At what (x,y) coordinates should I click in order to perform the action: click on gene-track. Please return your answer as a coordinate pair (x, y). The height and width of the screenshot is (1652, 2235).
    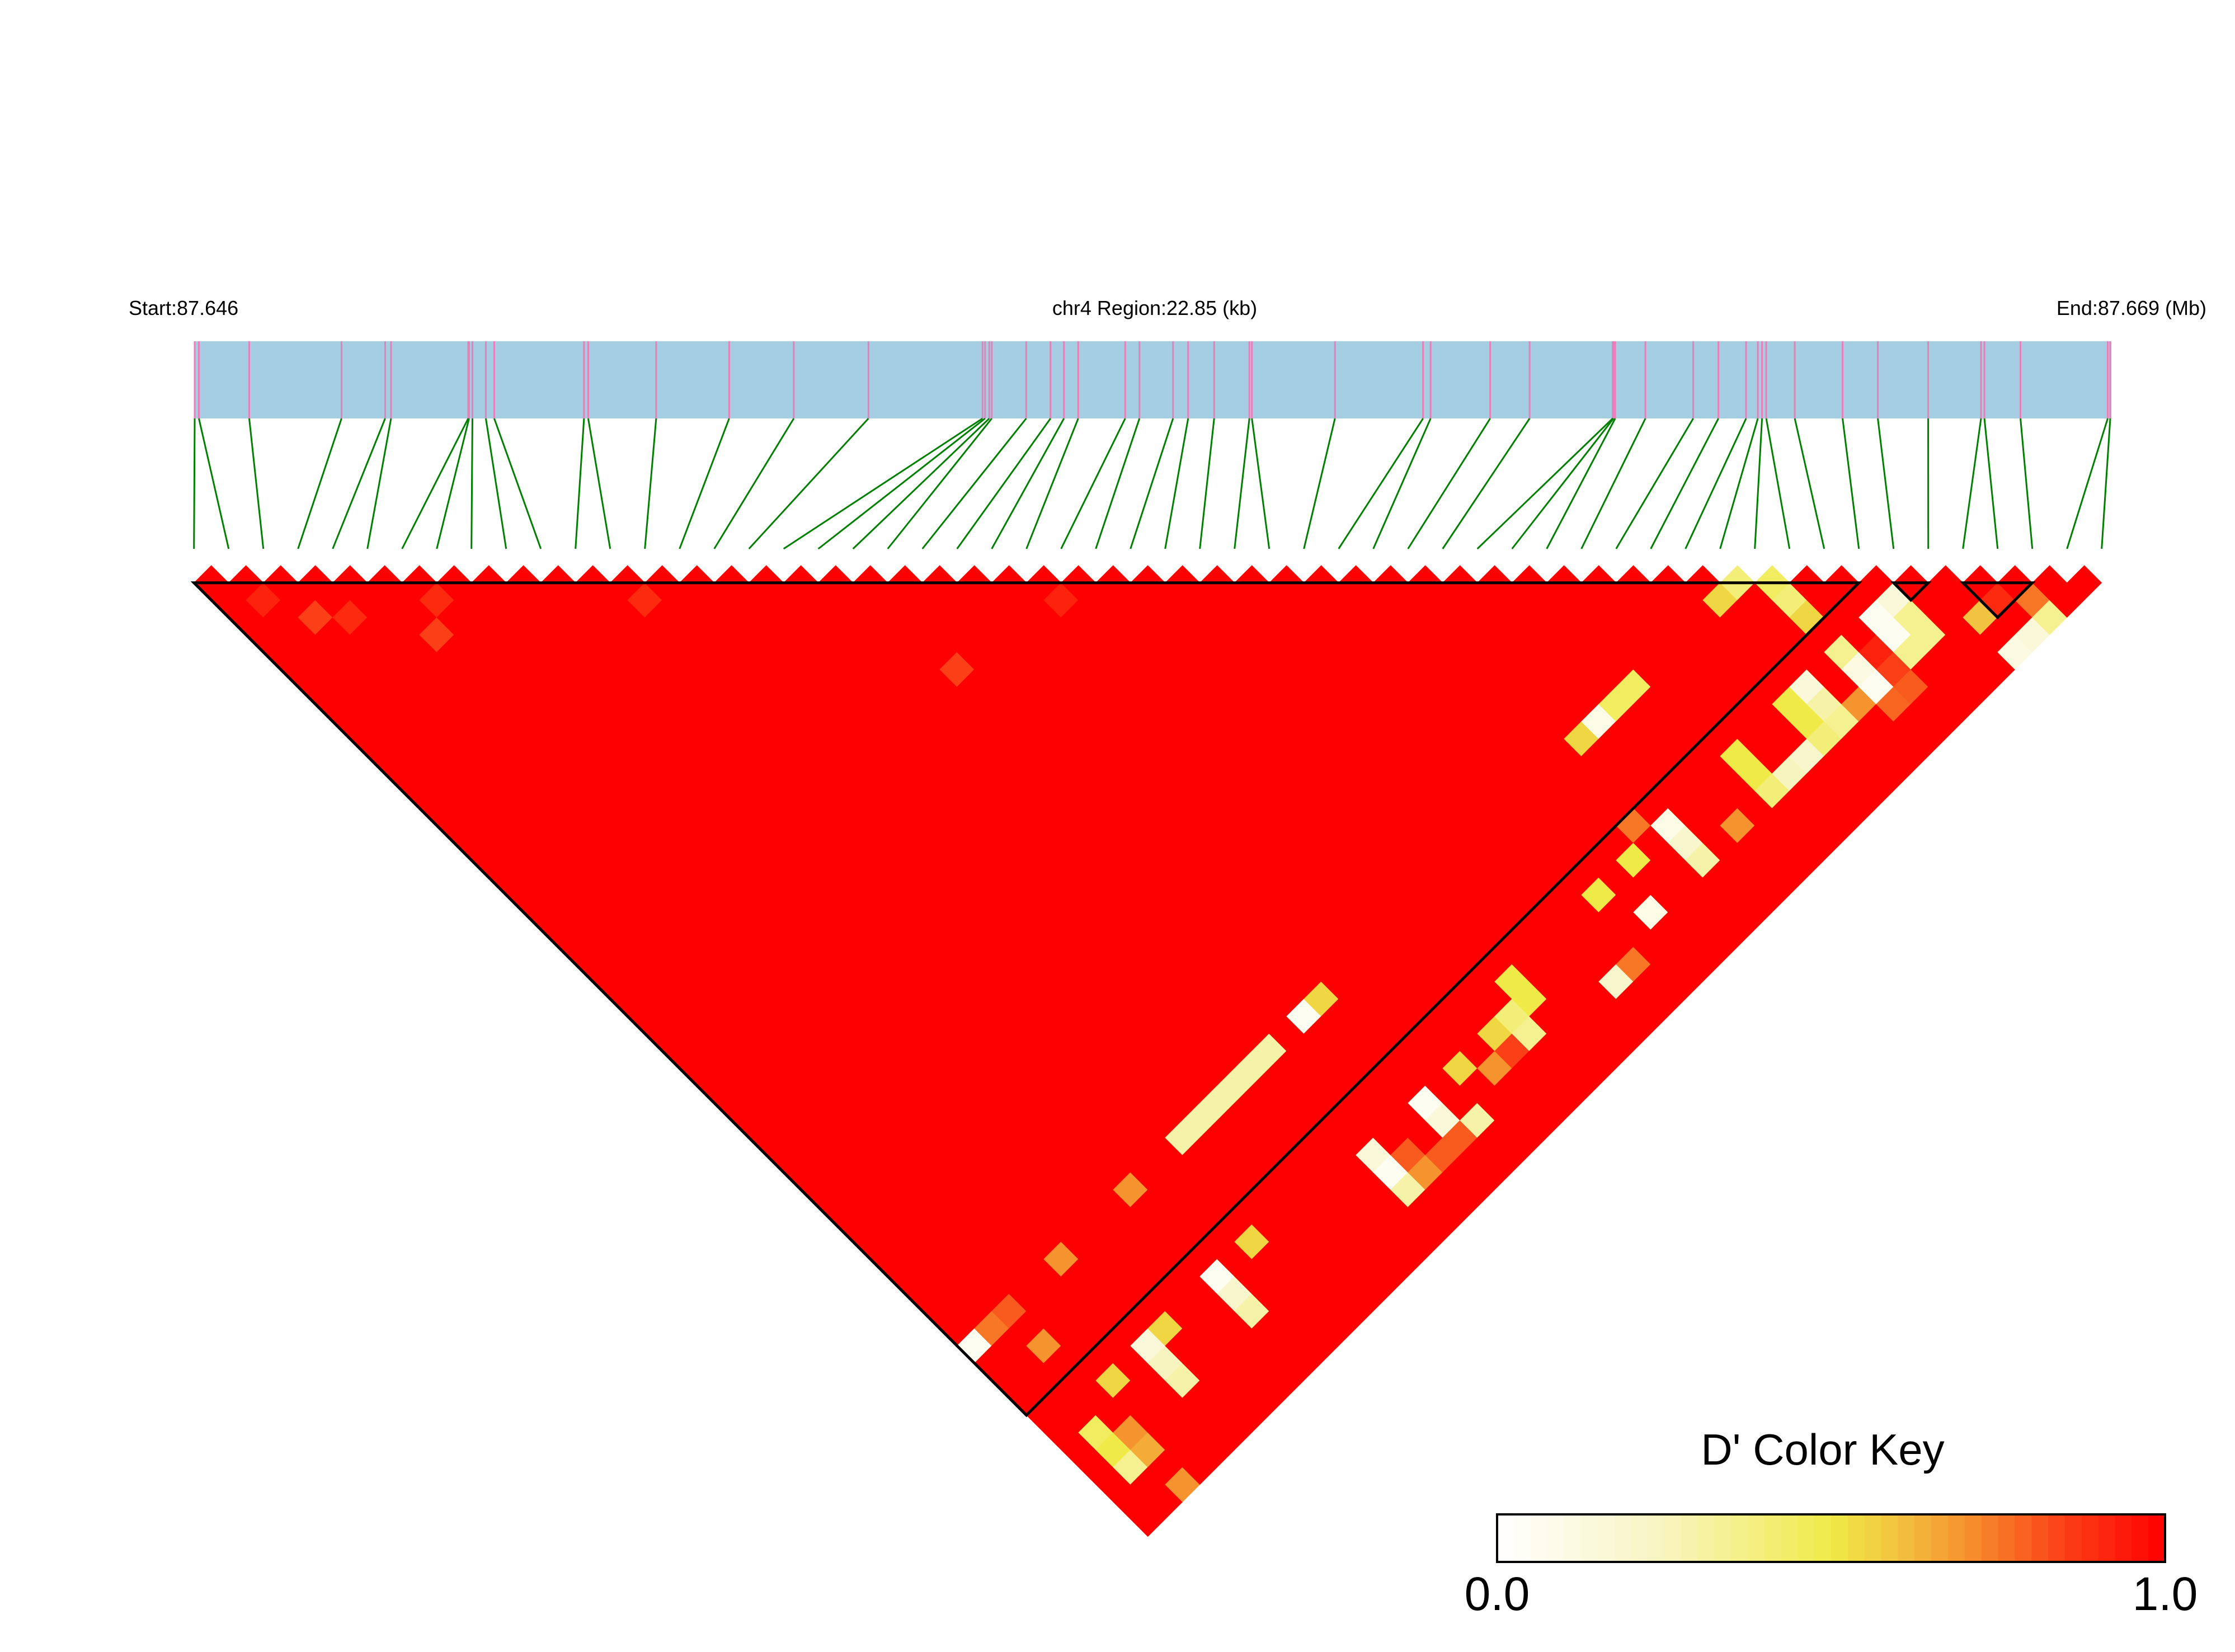
    Looking at the image, I should click on (1152, 446).